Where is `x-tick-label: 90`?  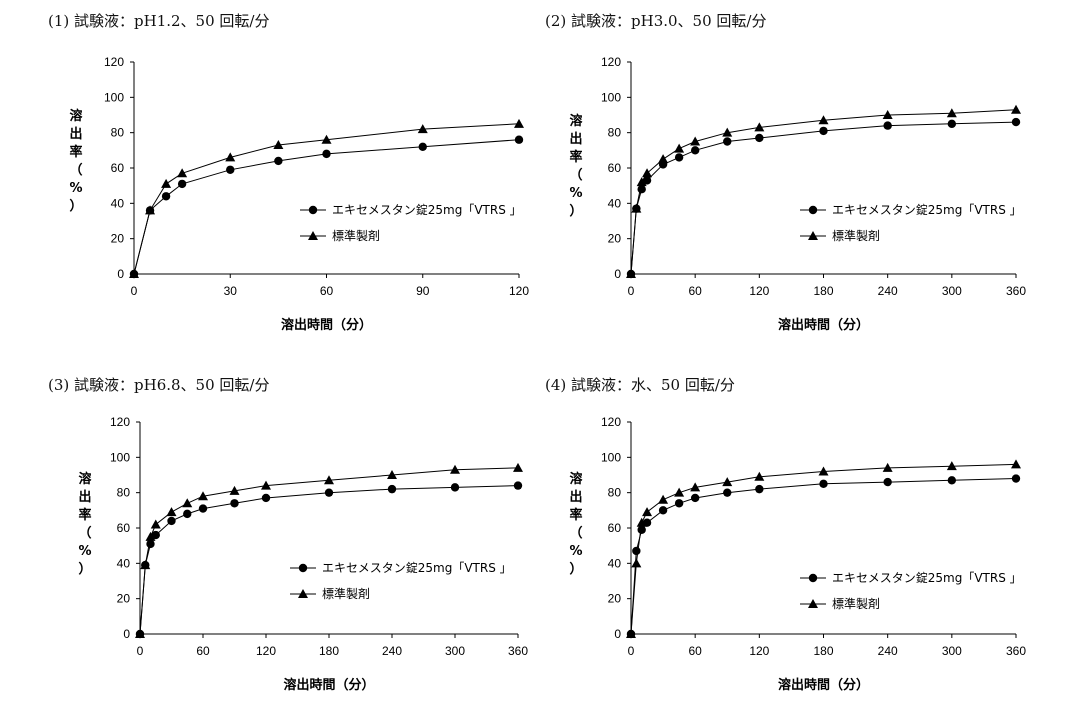
x-tick-label: 90 is located at coordinates (423, 291).